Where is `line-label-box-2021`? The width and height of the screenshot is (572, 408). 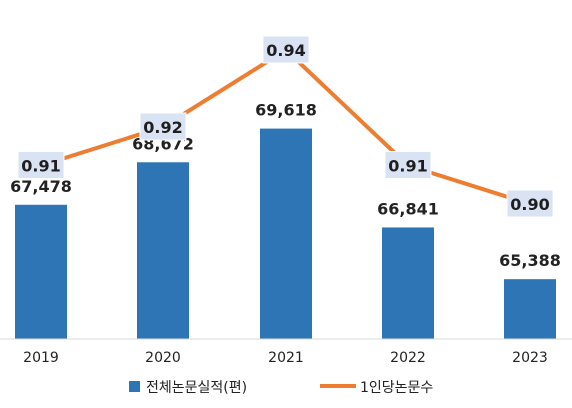
line-label-box-2021 is located at coordinates (286, 49).